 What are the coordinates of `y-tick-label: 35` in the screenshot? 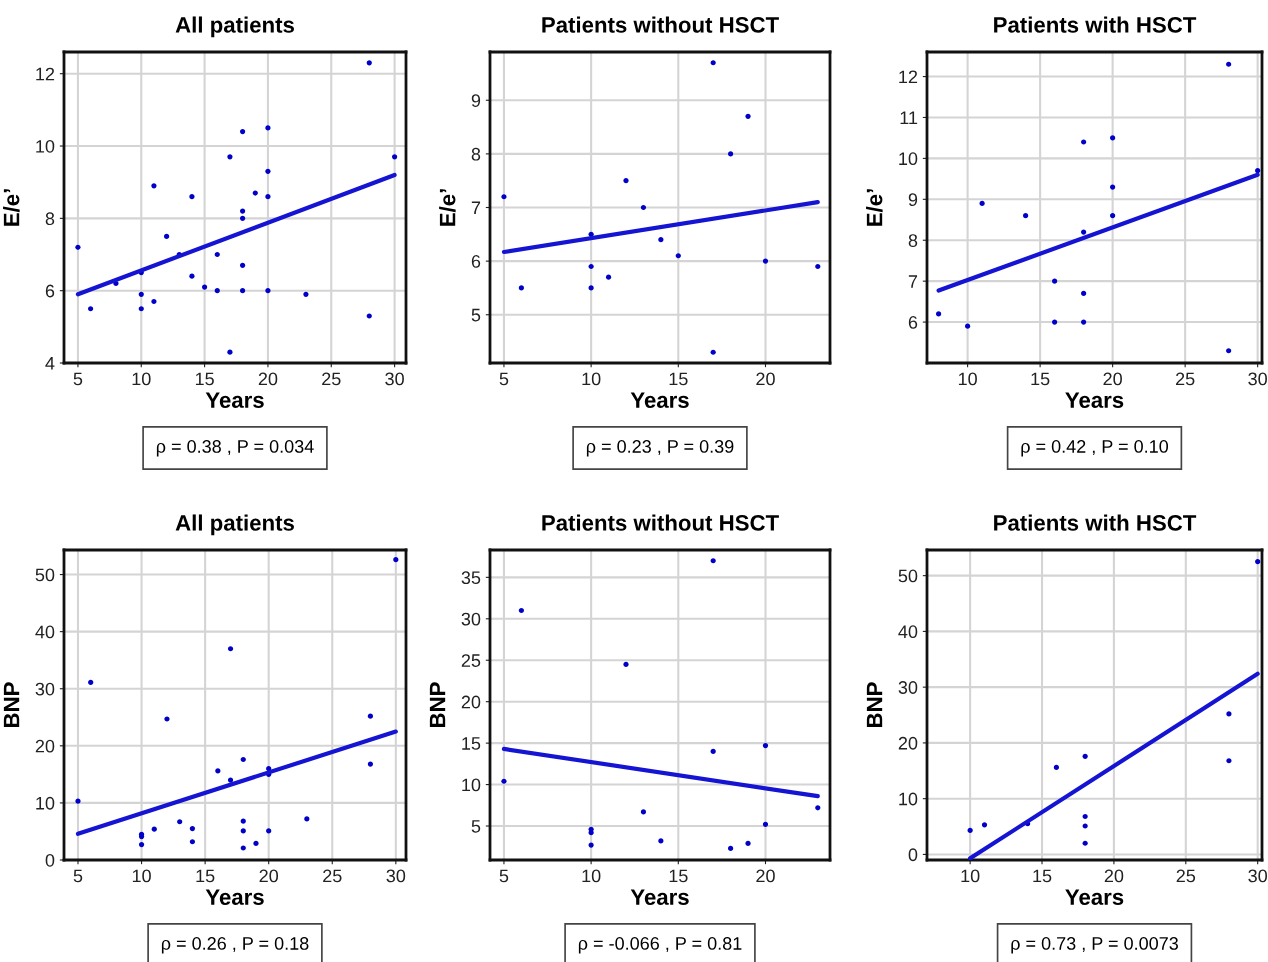 It's located at (471, 578).